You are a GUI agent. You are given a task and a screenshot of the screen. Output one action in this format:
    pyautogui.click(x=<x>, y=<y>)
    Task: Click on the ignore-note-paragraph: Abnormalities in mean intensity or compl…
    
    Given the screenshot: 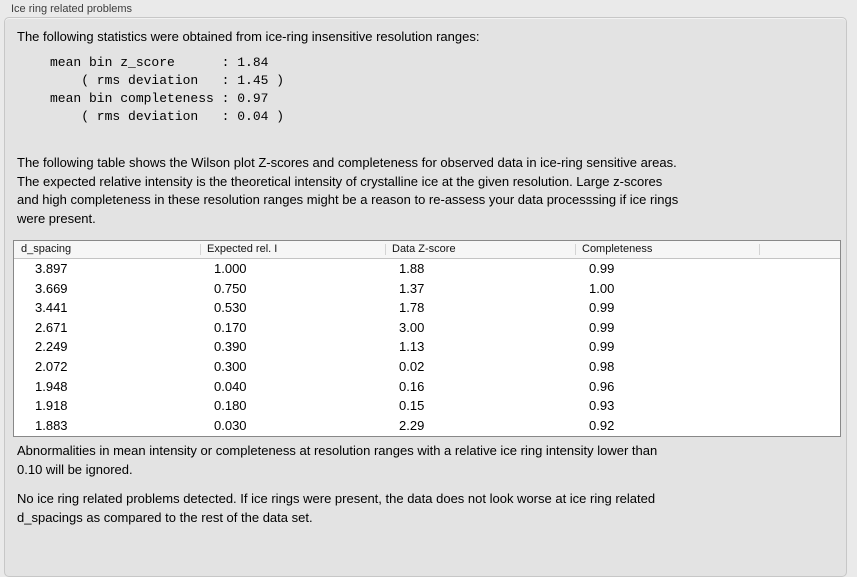 What is the action you would take?
    pyautogui.click(x=337, y=460)
    